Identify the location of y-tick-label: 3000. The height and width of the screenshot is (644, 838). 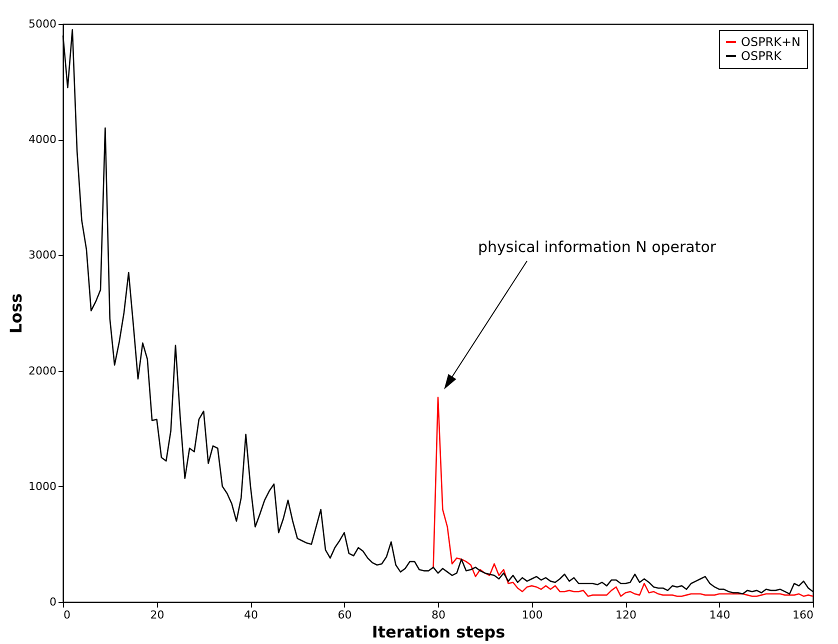
(42, 255).